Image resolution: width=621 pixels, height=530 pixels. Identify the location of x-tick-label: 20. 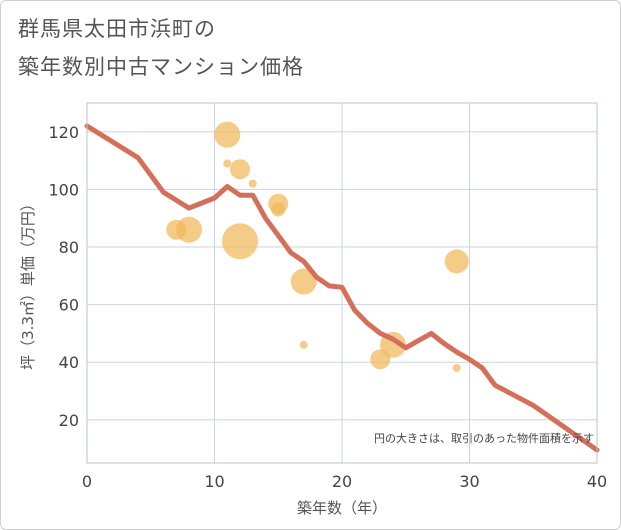
(342, 481).